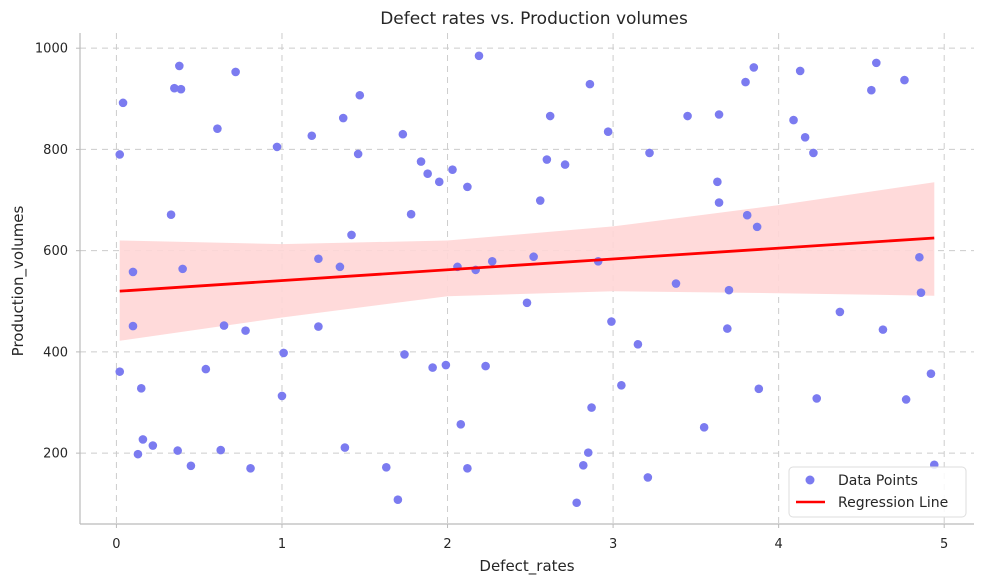 The width and height of the screenshot is (984, 584). I want to click on x-tick-label: 5, so click(944, 544).